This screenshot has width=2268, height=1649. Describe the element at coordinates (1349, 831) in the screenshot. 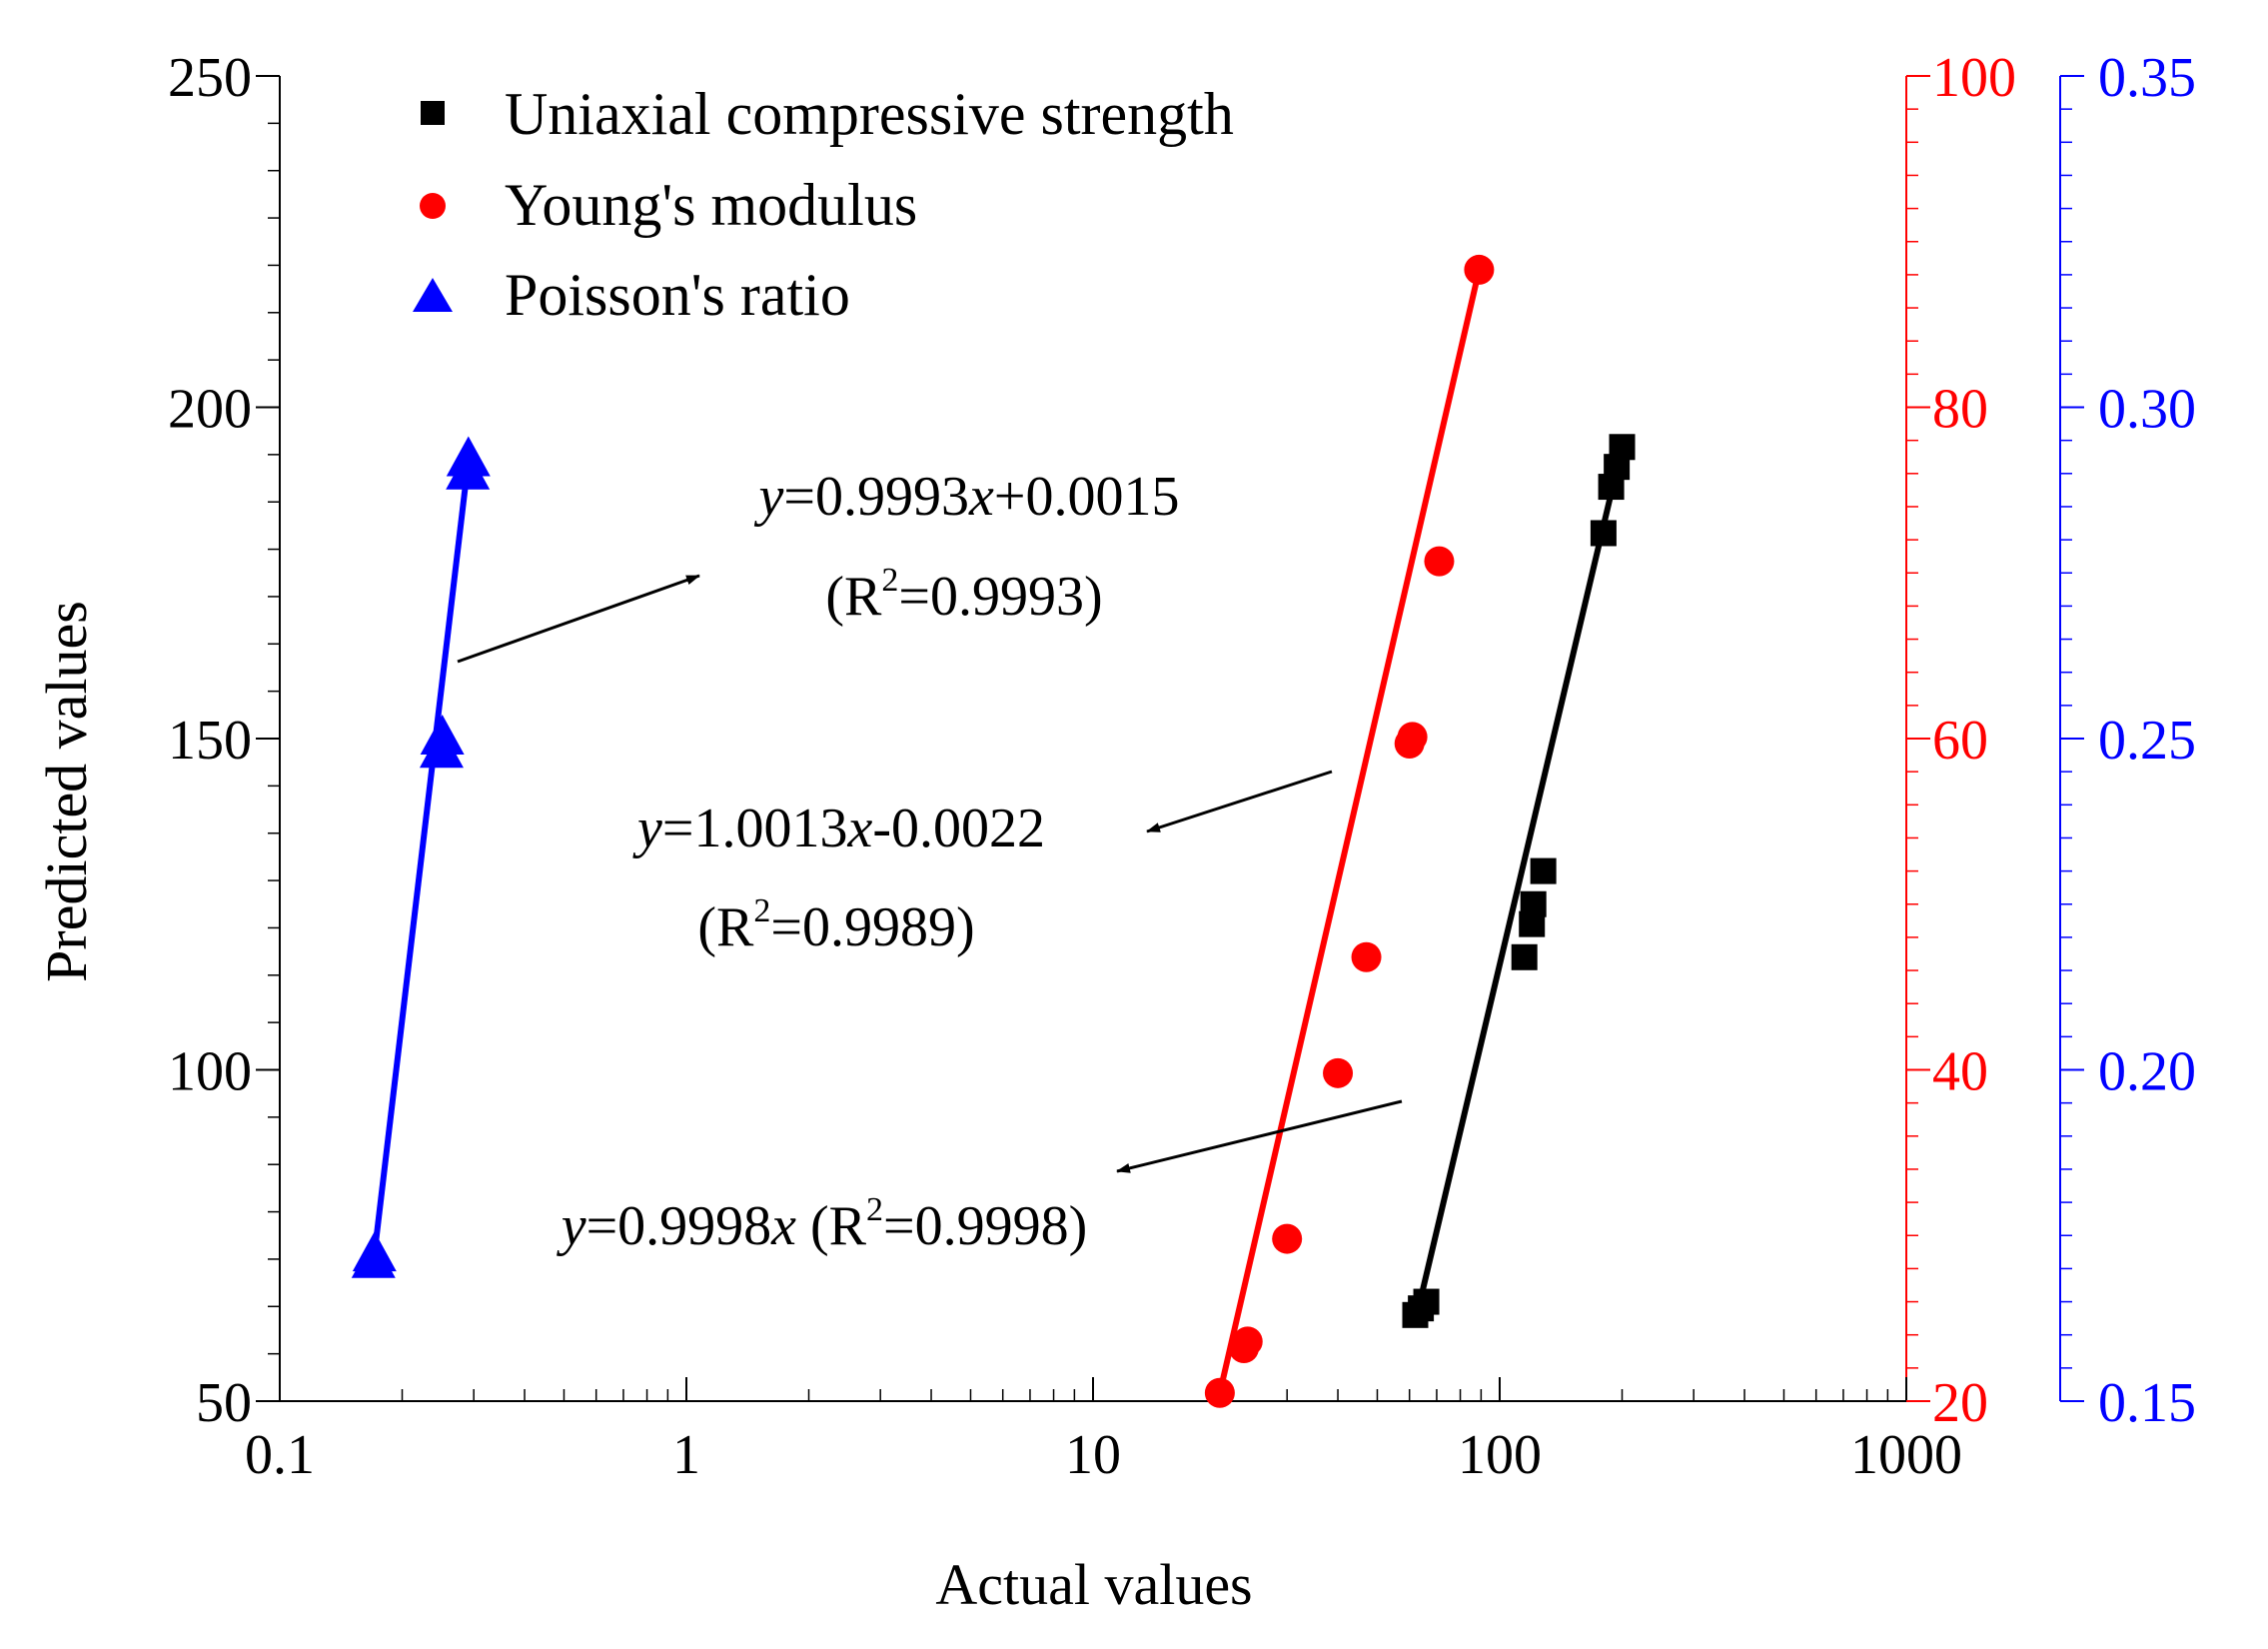

I see `fit-line-circle` at that location.